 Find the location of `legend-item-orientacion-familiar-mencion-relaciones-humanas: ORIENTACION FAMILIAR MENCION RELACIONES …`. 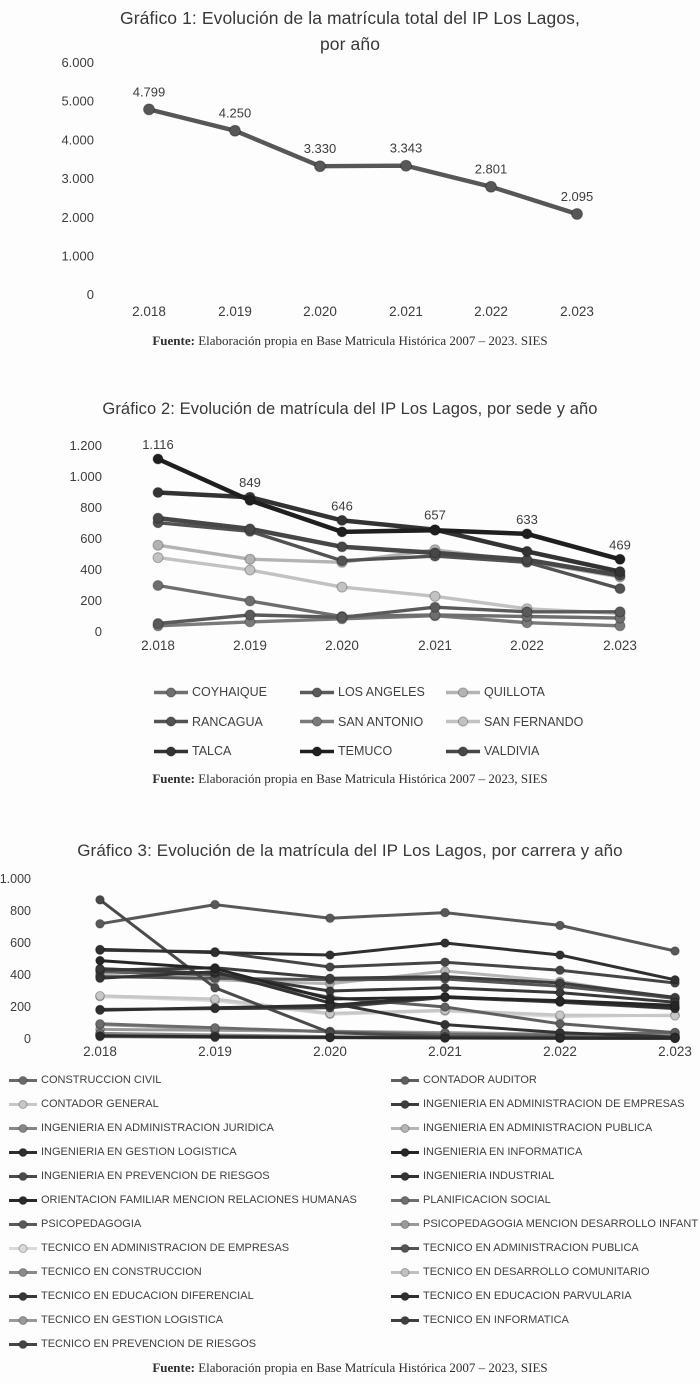

legend-item-orientacion-familiar-mencion-relaciones-humanas: ORIENTACION FAMILIAR MENCION RELACIONES … is located at coordinates (199, 1200).